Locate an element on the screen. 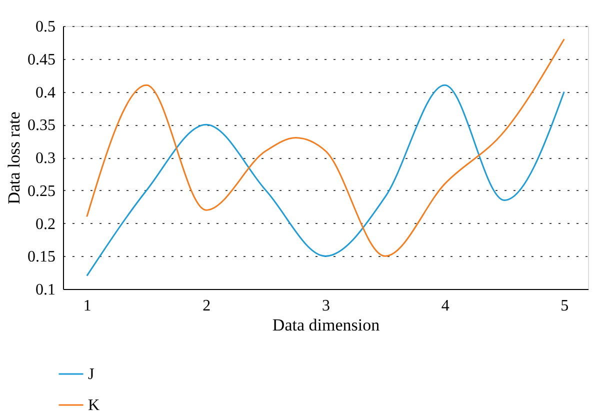  x-tick-label: 4 is located at coordinates (445, 306).